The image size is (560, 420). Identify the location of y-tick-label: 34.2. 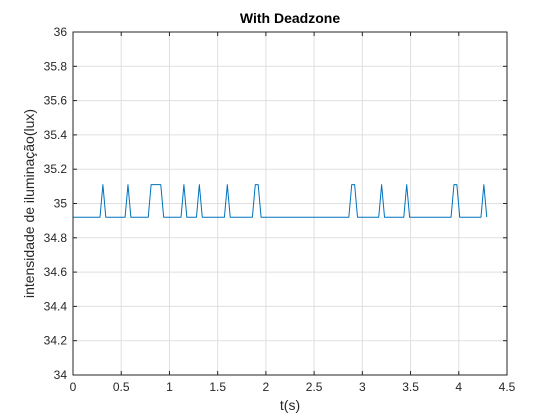
(56, 341).